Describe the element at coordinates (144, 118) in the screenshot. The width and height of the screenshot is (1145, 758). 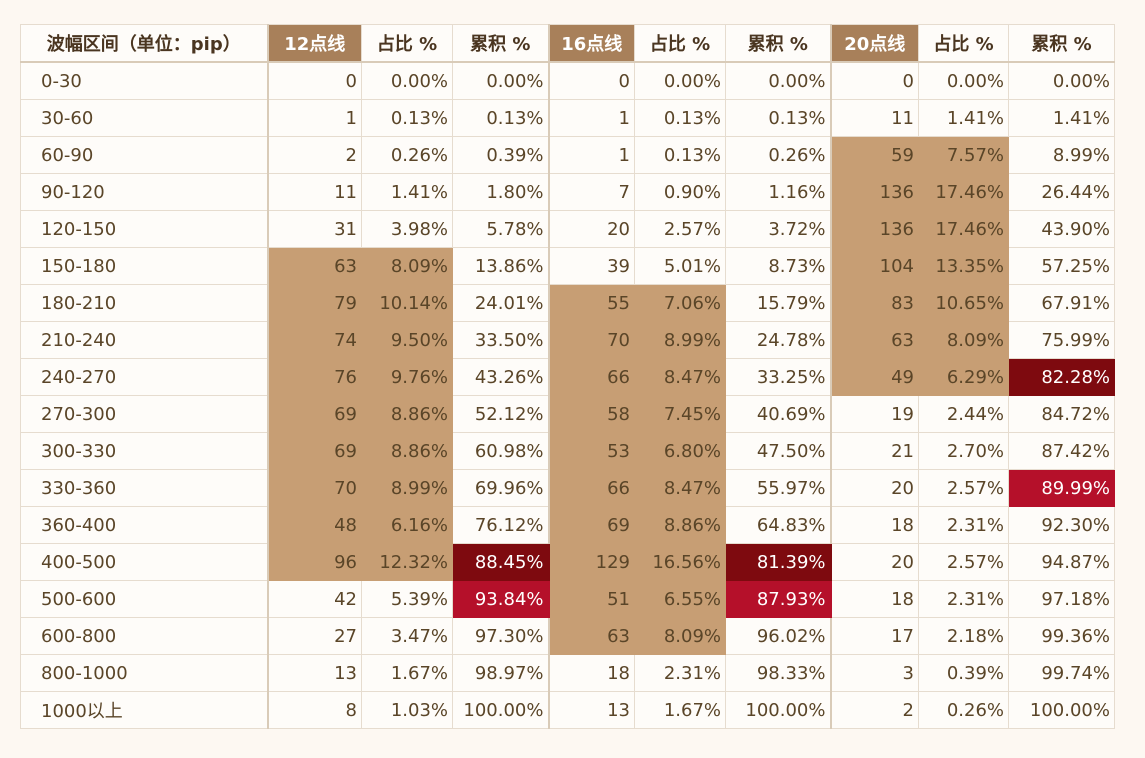
I see `cell-range: 30-60` at that location.